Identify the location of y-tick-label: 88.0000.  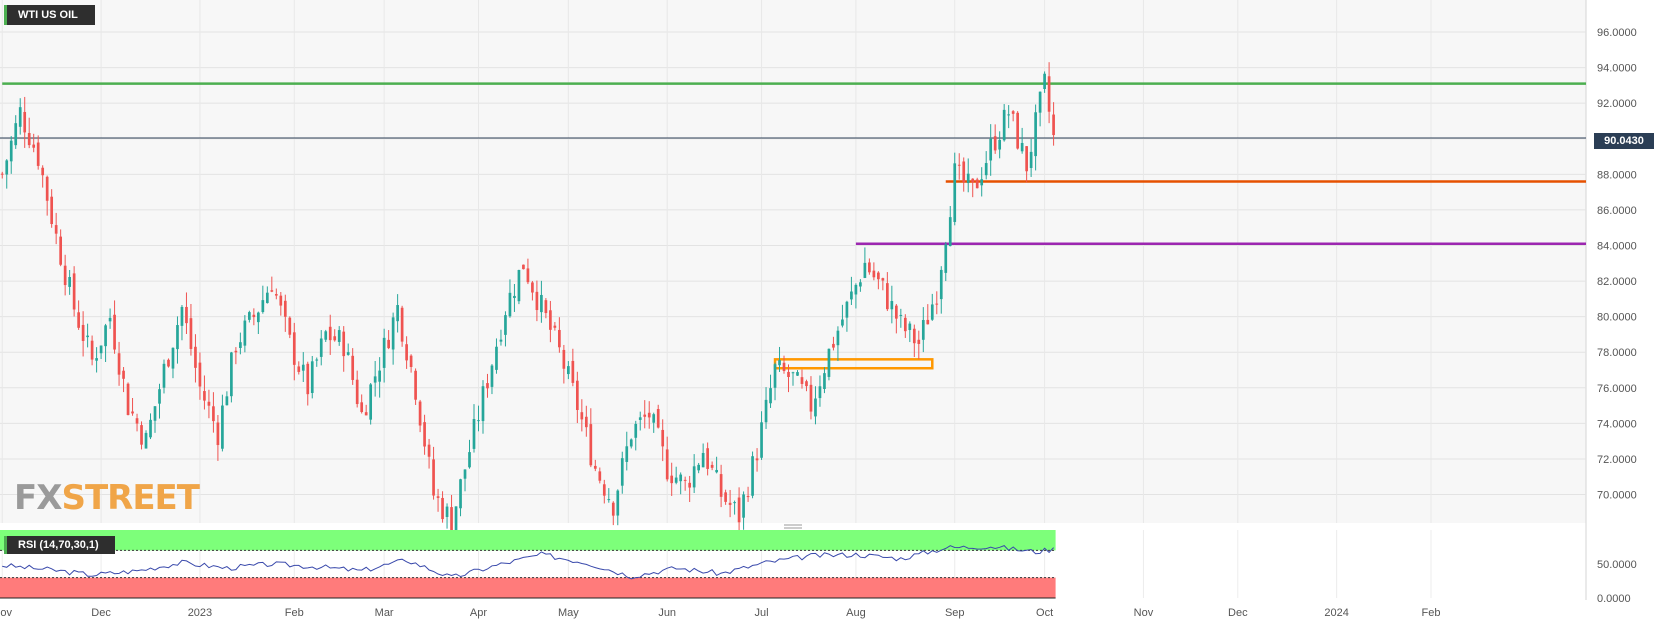
(1617, 175).